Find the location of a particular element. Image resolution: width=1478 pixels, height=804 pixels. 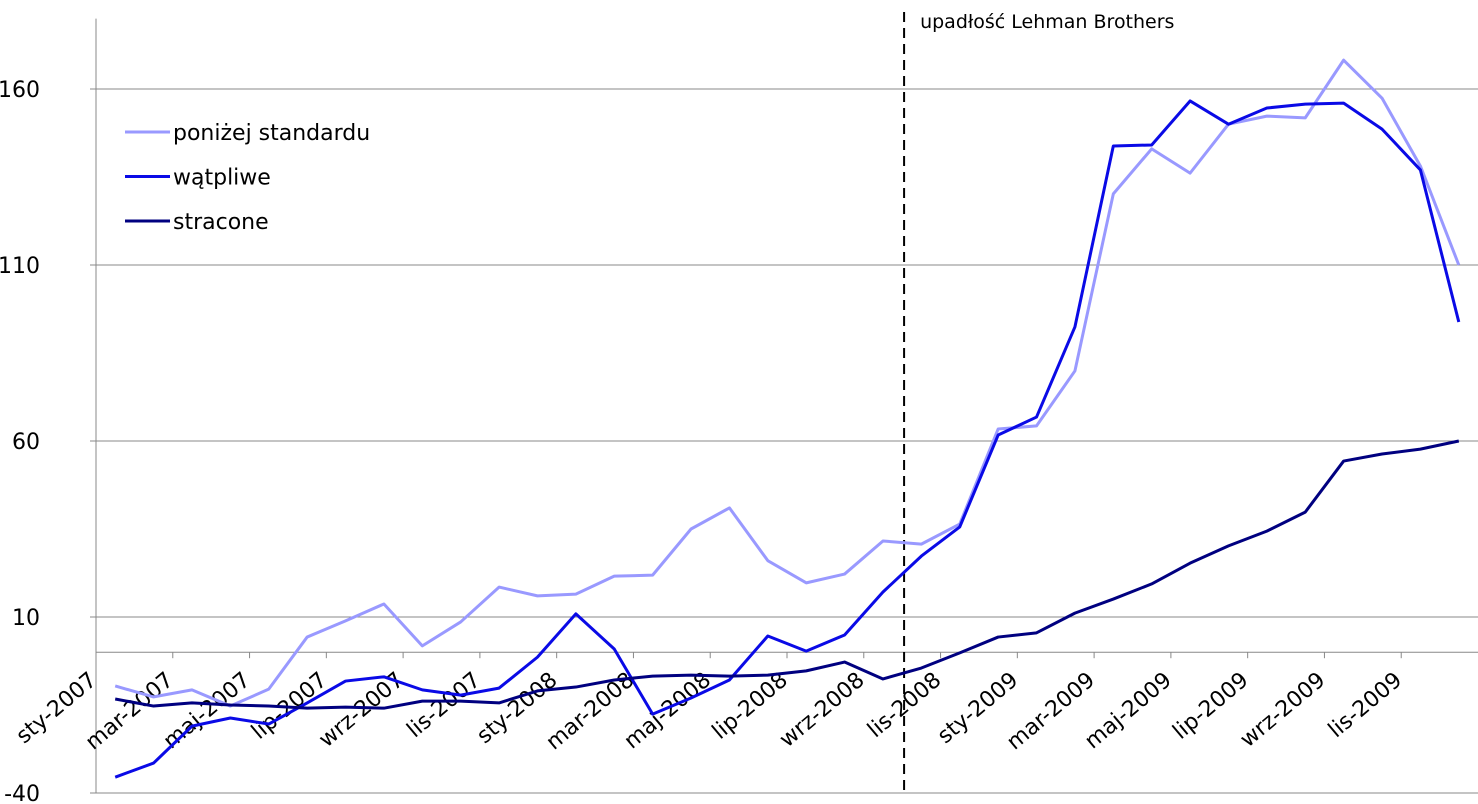

x-tick-label: wrz-2008 is located at coordinates (822, 710).